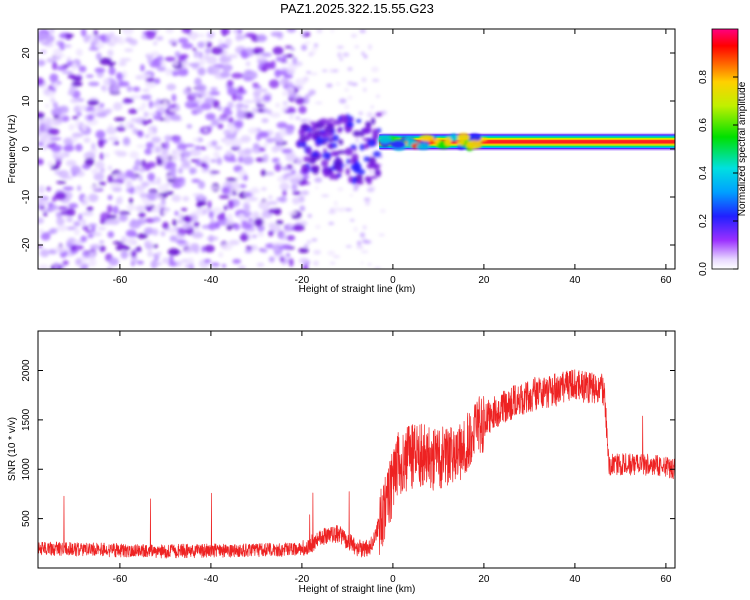 This screenshot has height=600, width=750. Describe the element at coordinates (527, 142) in the screenshot. I see `spectrogram-tone-layer` at that location.